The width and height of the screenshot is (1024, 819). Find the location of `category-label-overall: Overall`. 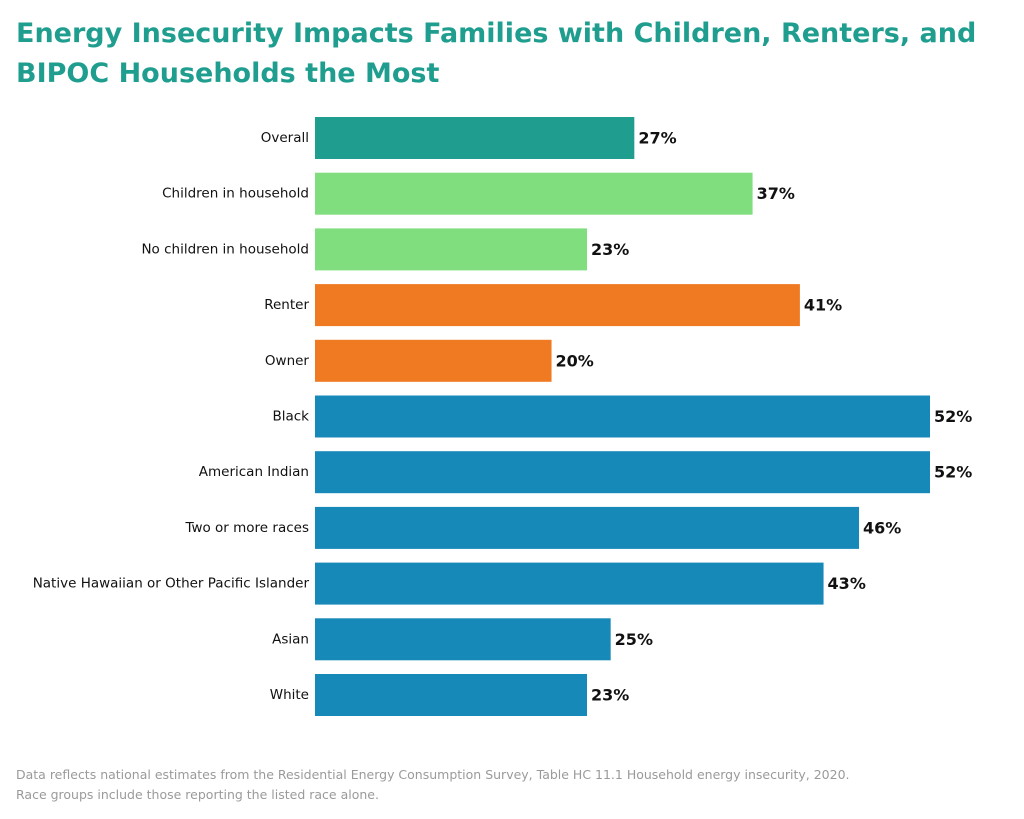

category-label-overall: Overall is located at coordinates (285, 138).